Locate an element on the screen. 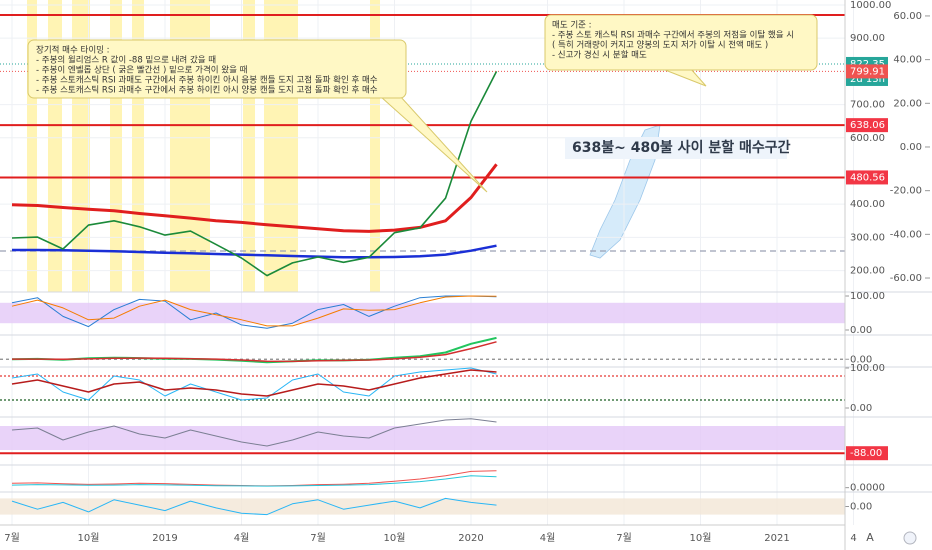 The image size is (932, 550). price-tag-label: 799.91 is located at coordinates (867, 71).